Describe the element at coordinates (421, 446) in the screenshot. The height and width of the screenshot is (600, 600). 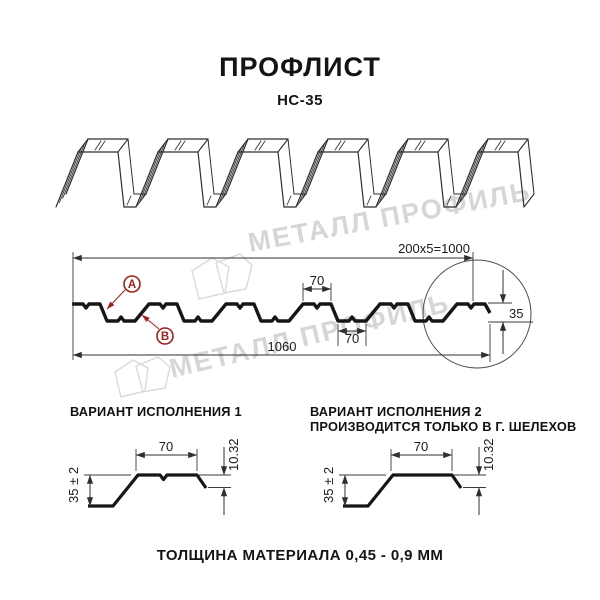
I see `variant-2-top-width: 70` at that location.